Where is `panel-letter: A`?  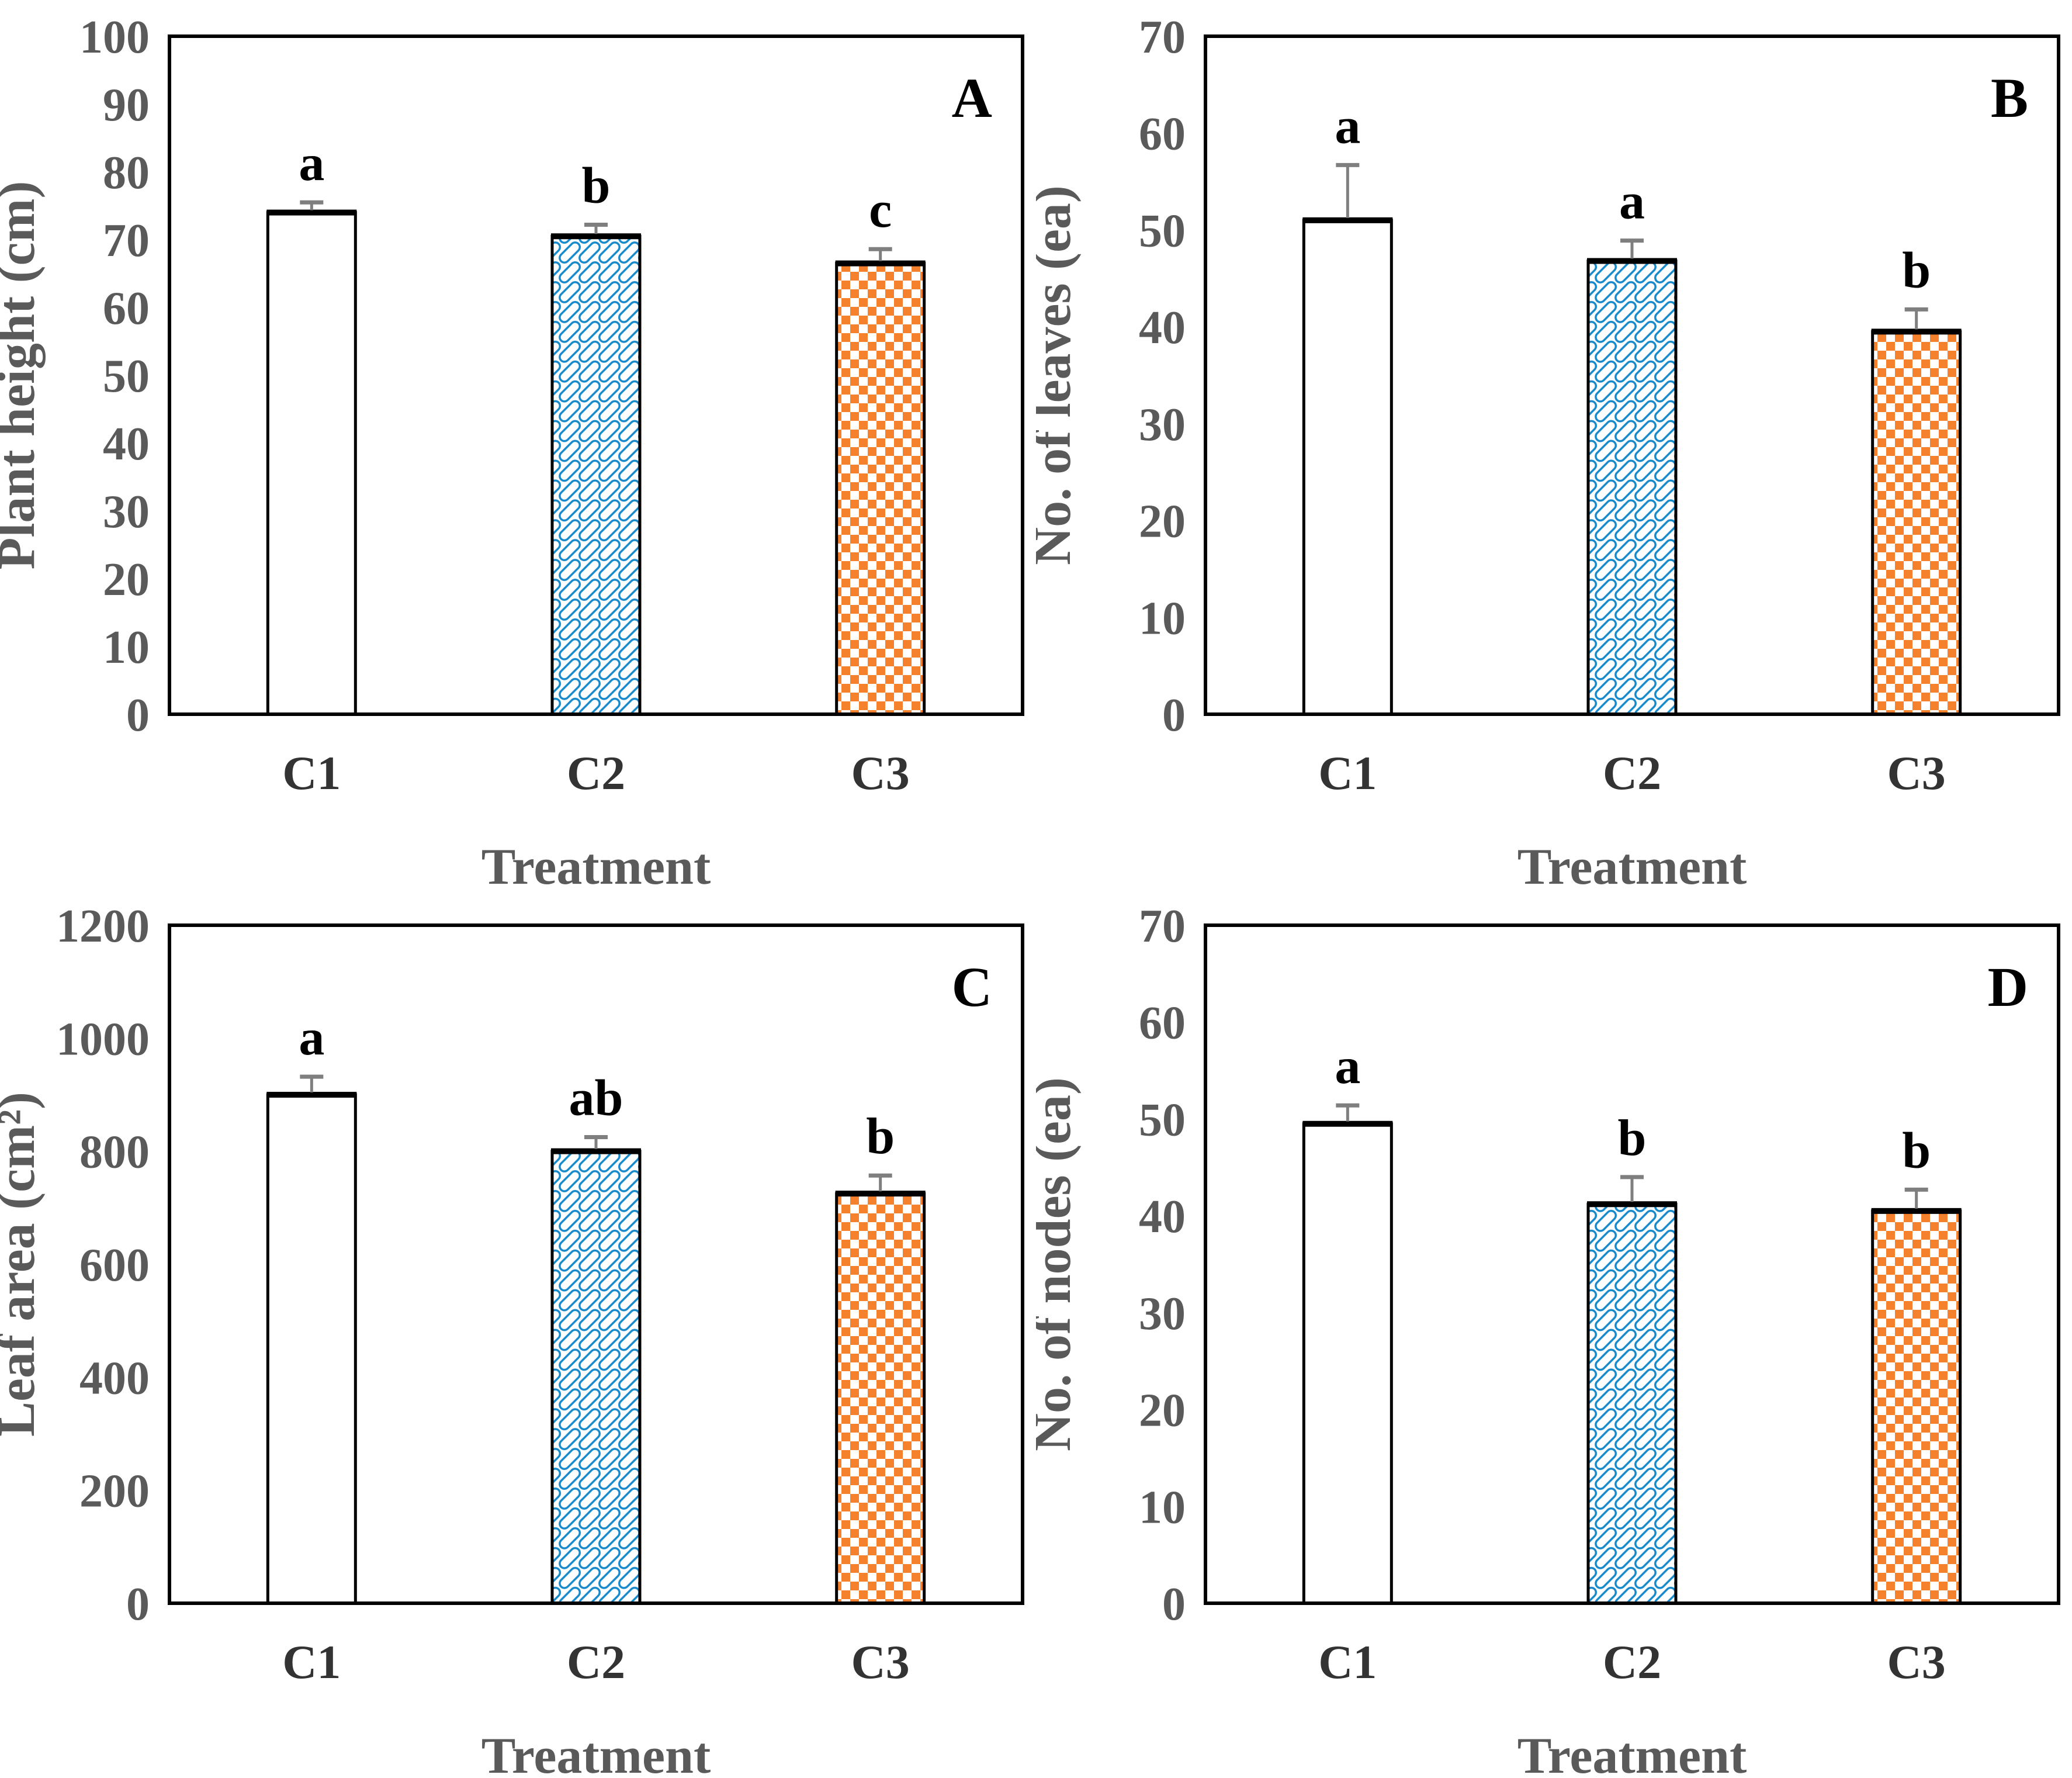 panel-letter: A is located at coordinates (972, 98).